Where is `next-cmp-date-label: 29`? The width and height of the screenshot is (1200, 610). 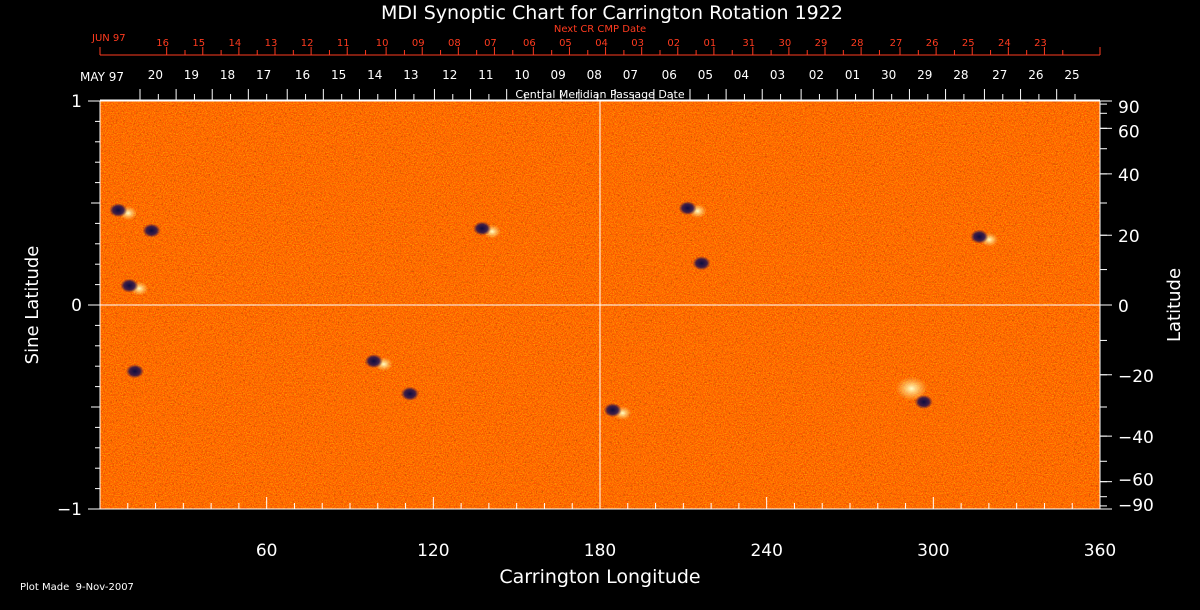 next-cmp-date-label: 29 is located at coordinates (821, 43).